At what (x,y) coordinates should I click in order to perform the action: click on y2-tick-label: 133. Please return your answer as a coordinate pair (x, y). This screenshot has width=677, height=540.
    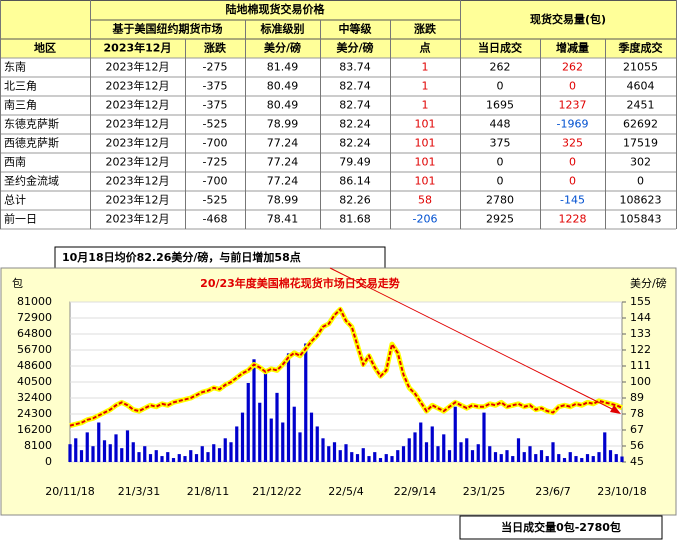
    Looking at the image, I should click on (640, 333).